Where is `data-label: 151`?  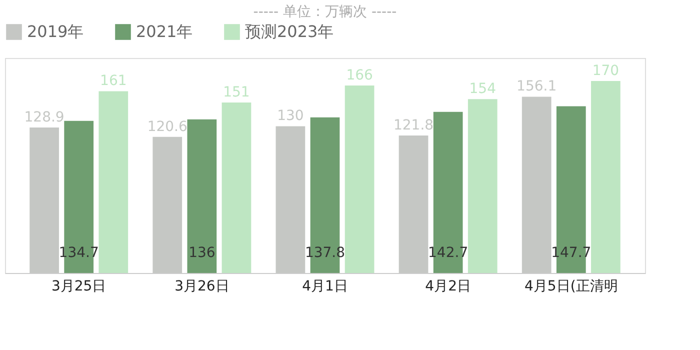 data-label: 151 is located at coordinates (236, 92).